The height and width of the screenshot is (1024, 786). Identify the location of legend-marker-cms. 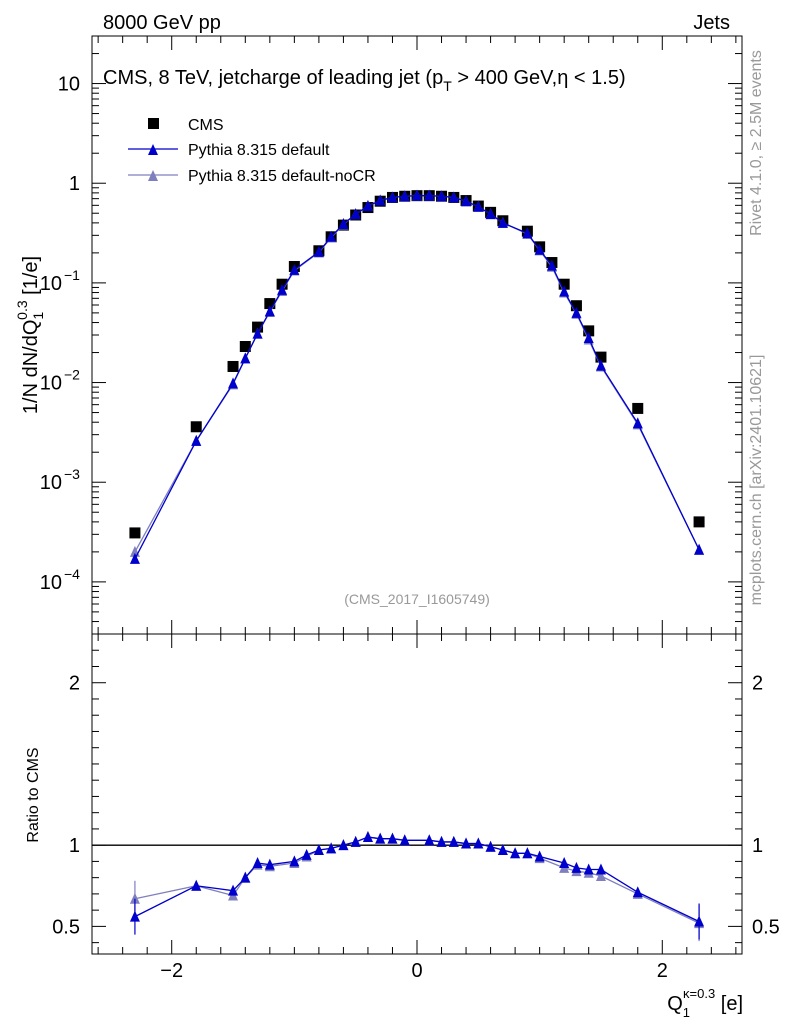
(153, 123).